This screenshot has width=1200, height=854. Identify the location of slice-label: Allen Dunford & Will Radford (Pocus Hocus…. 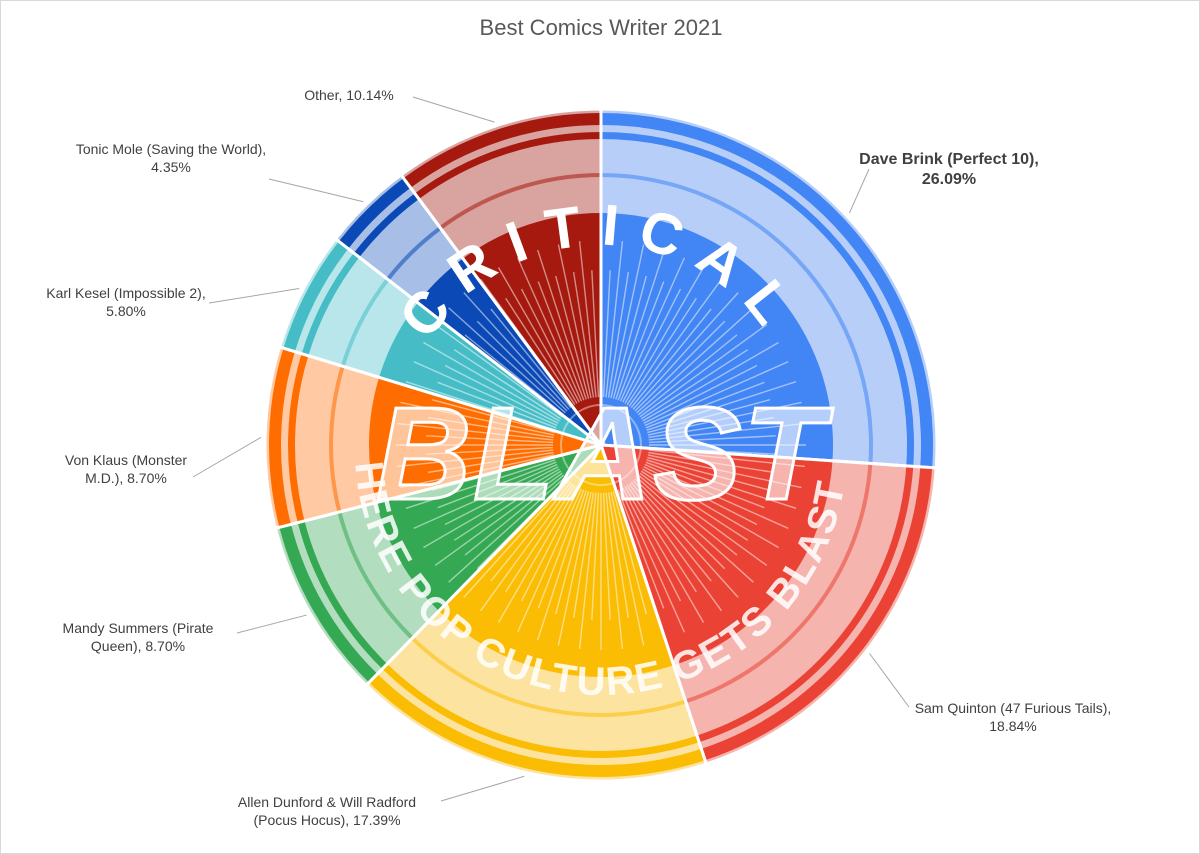
(327, 811).